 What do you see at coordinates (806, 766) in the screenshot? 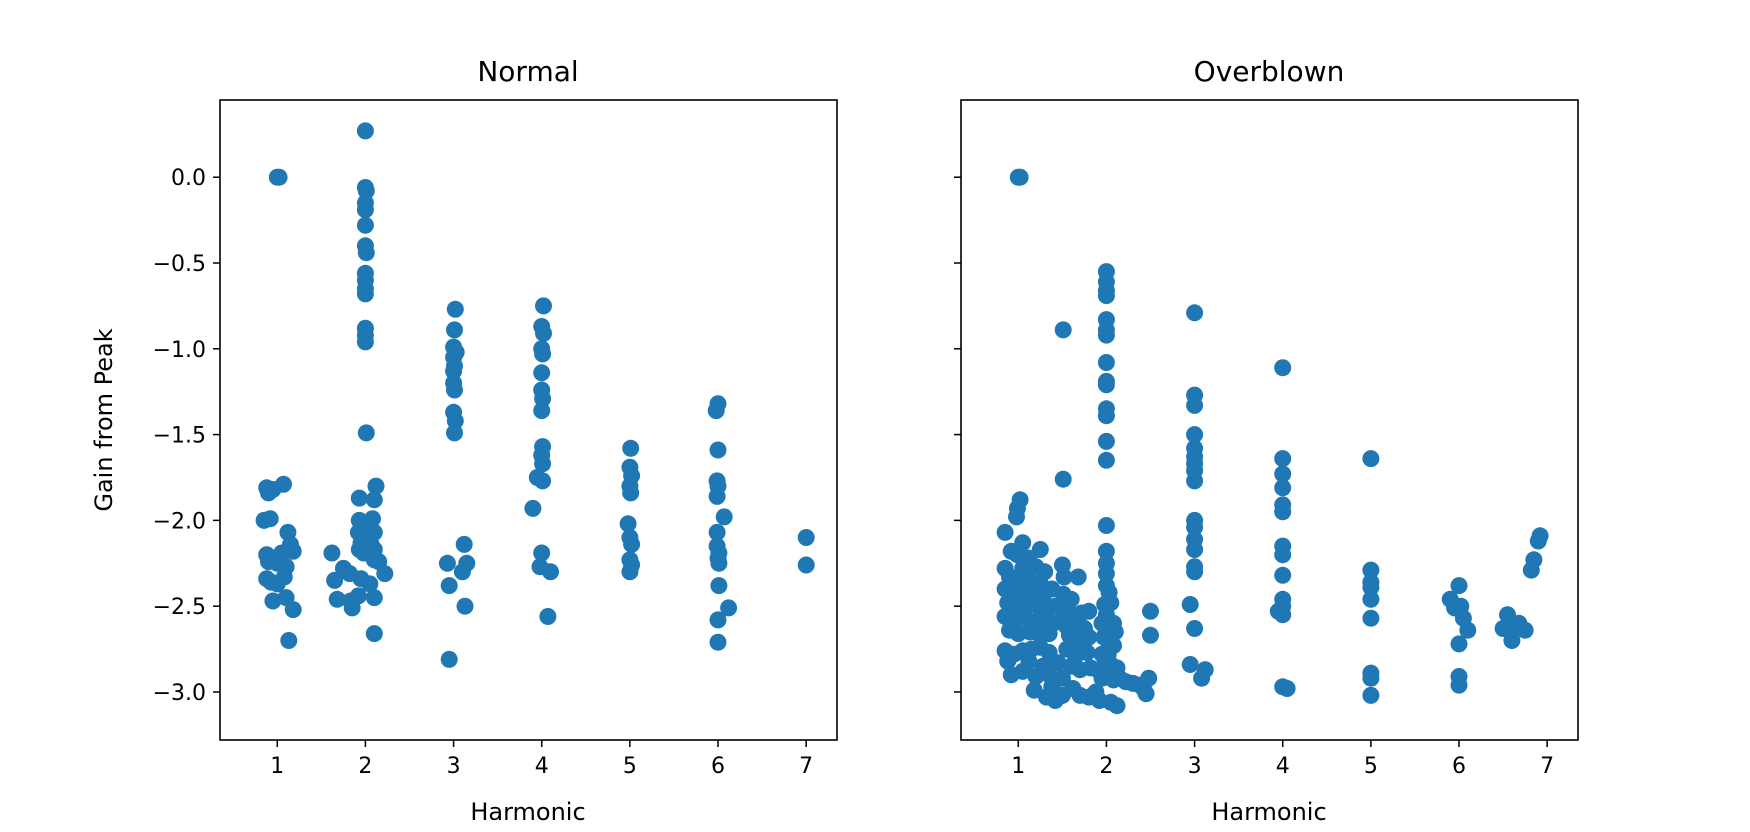
I see `xtick-label-normal-6: 7` at bounding box center [806, 766].